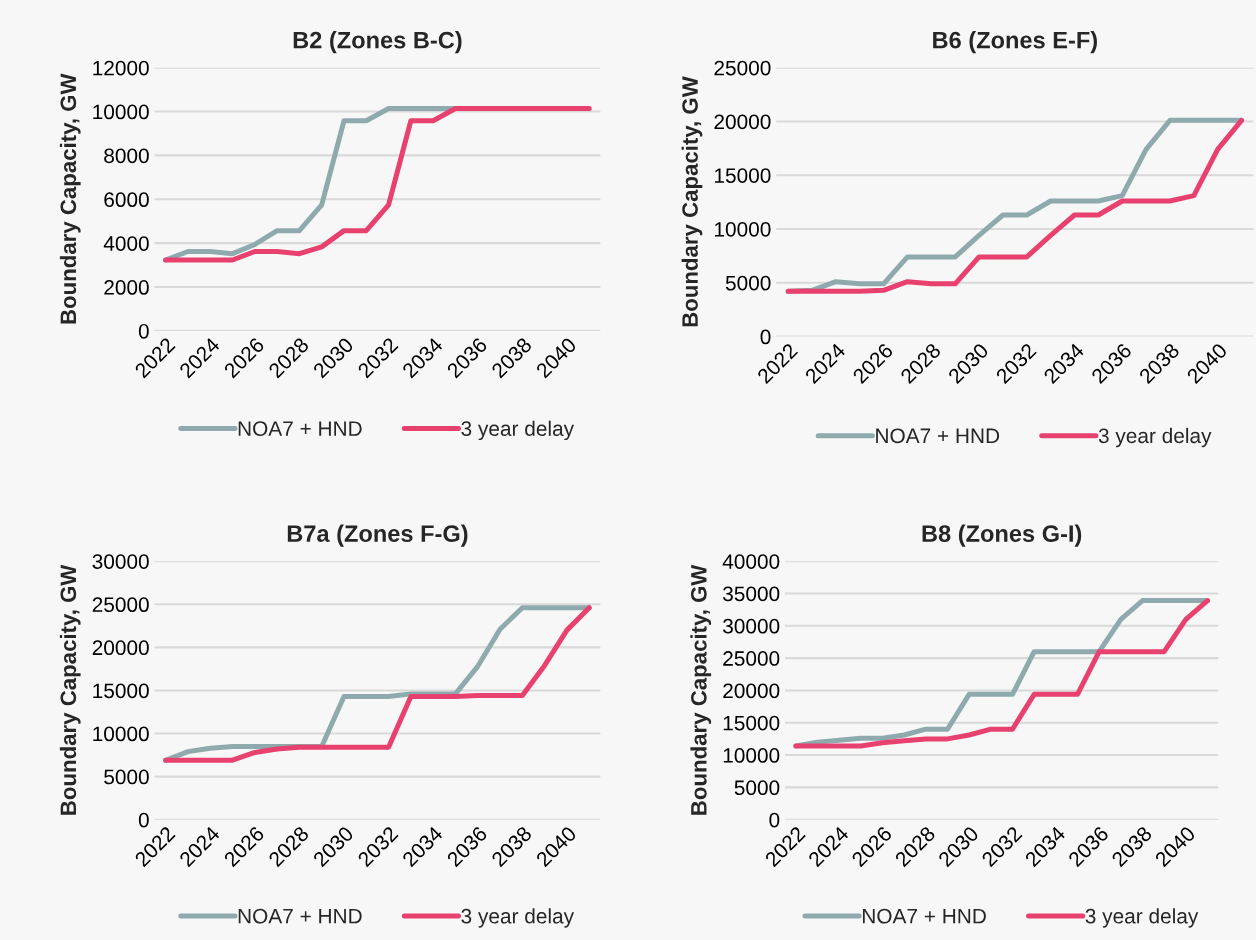  I want to click on y-tick-label: 8000, so click(126, 156).